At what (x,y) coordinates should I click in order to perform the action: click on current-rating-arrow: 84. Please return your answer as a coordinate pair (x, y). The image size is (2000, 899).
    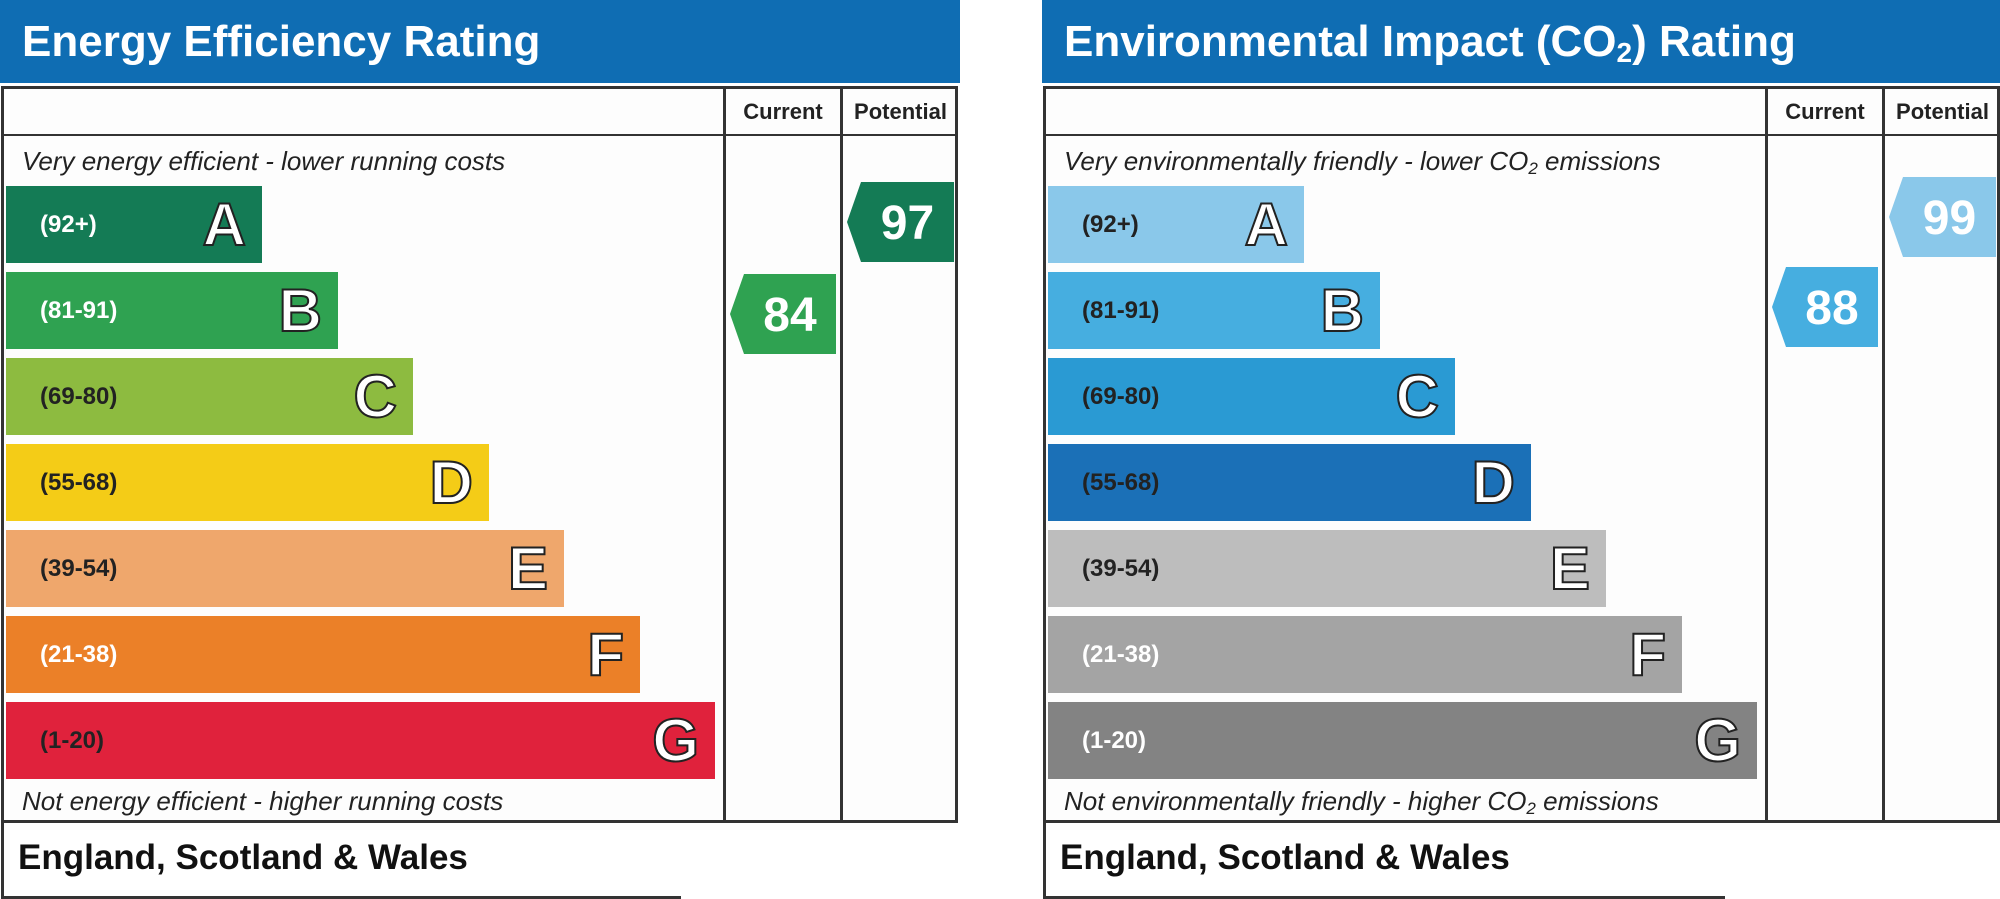
    Looking at the image, I should click on (783, 314).